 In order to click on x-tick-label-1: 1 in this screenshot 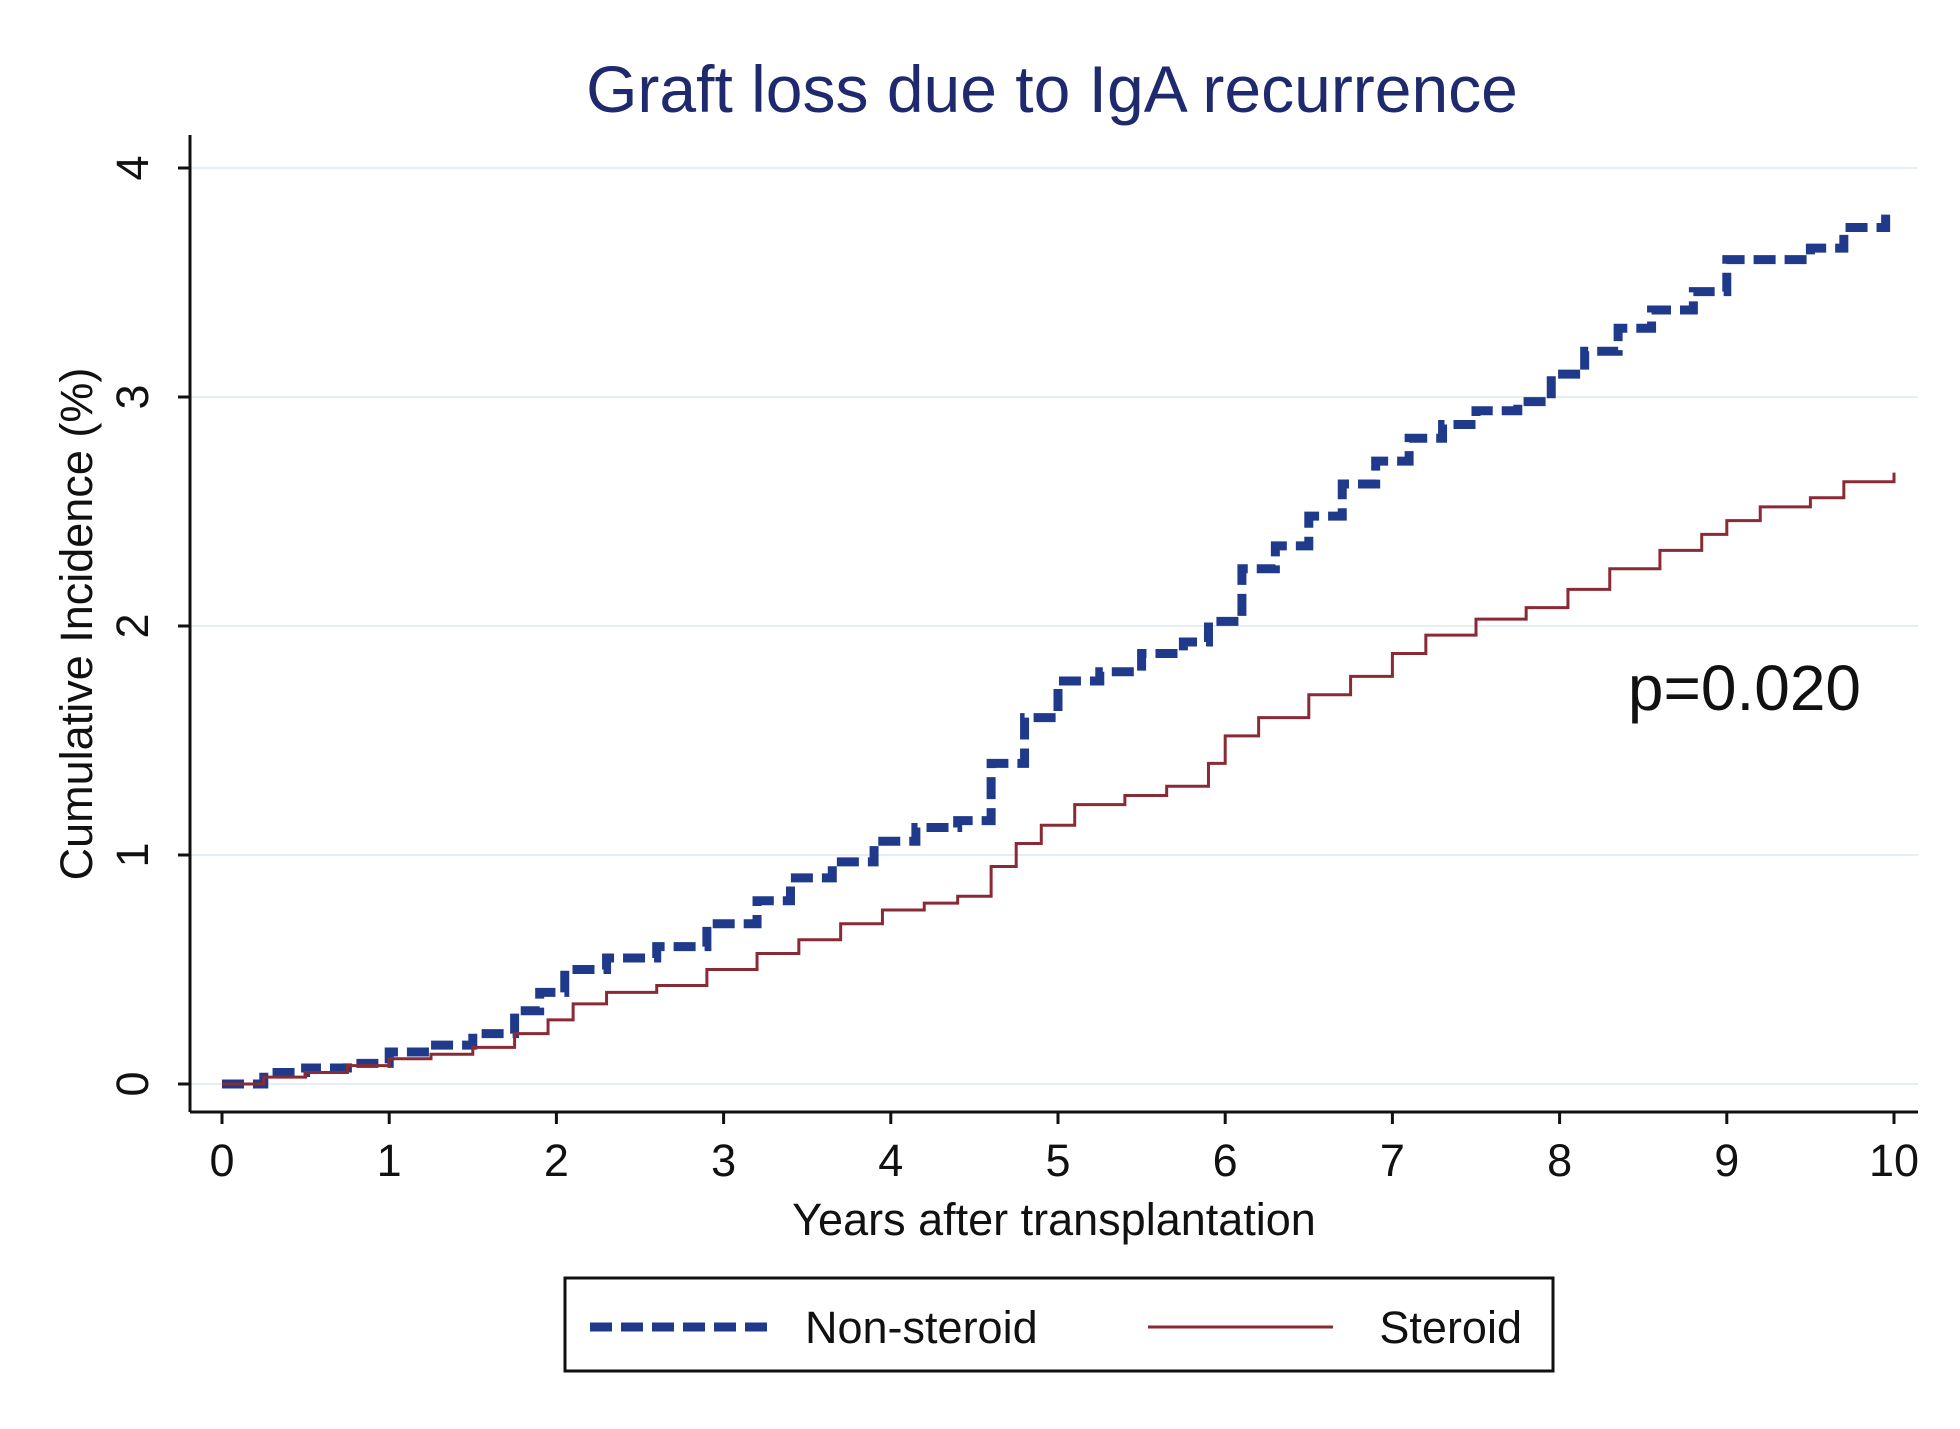, I will do `click(389, 1160)`.